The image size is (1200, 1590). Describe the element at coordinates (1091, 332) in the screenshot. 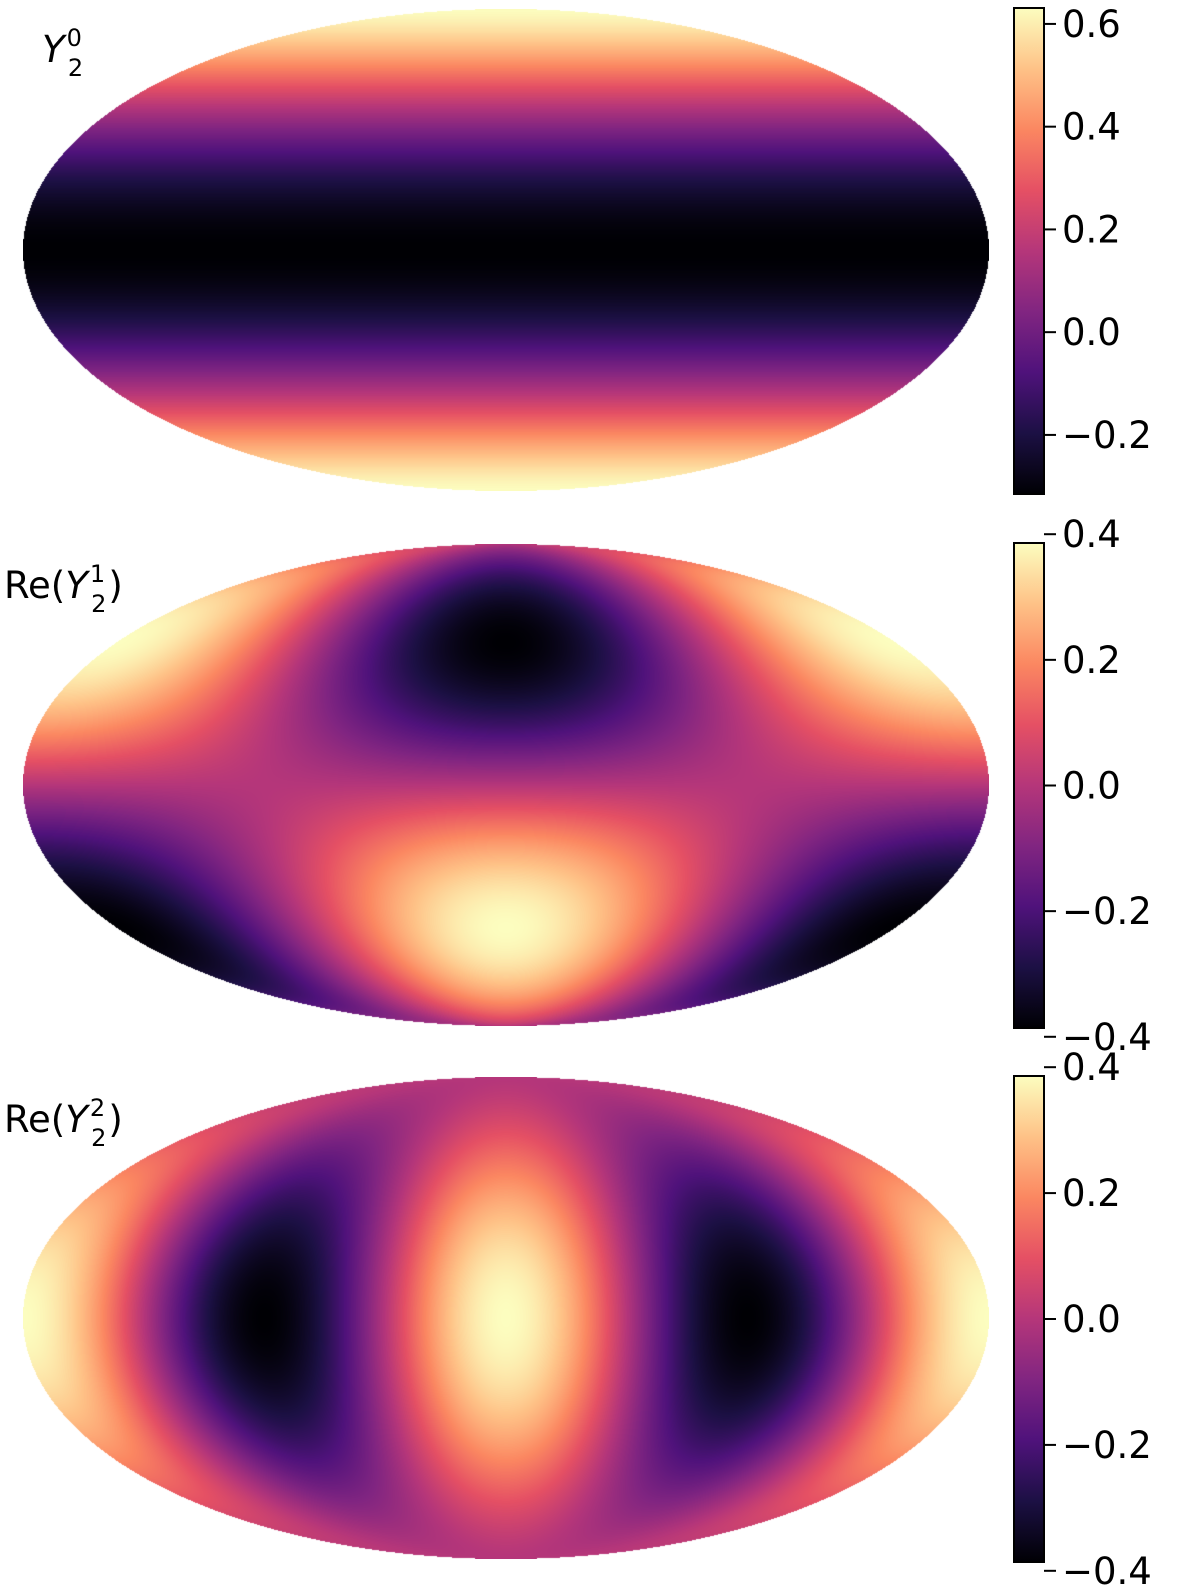

I see `colorbar-tick-label-1-3: 0.0` at that location.